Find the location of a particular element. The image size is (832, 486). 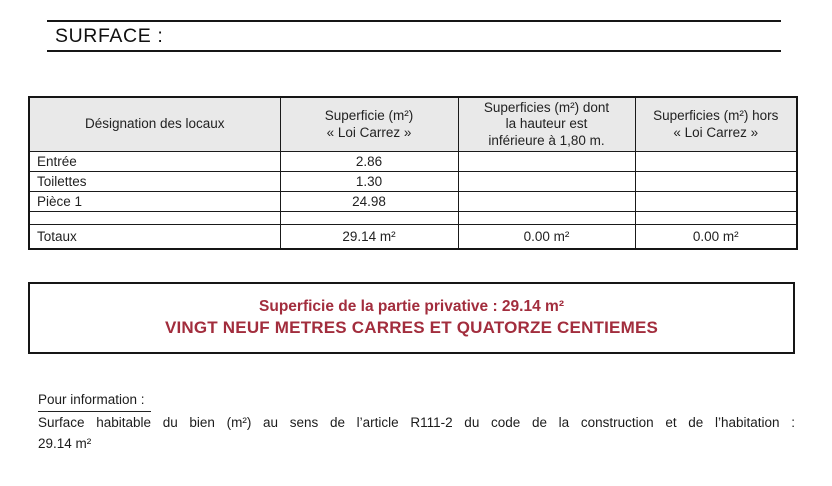

info-heading-label: Pour information : is located at coordinates (94, 400).